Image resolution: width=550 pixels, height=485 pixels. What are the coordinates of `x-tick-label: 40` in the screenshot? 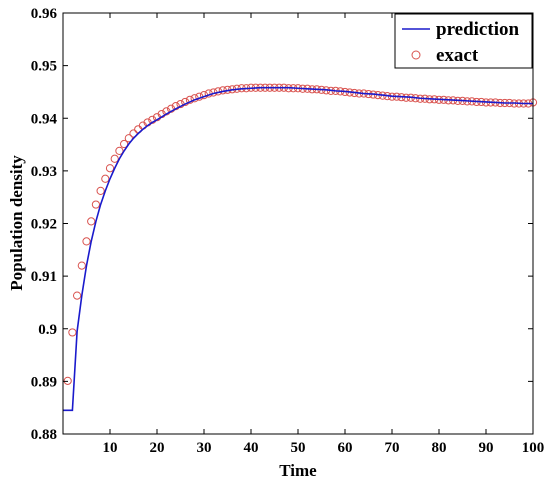 It's located at (251, 448).